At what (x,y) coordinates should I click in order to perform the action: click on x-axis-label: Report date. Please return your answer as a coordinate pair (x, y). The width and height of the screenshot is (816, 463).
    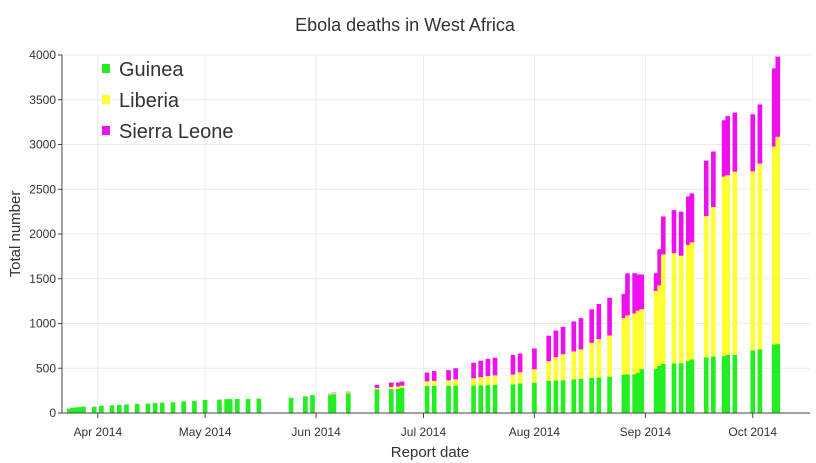
    Looking at the image, I should click on (430, 452).